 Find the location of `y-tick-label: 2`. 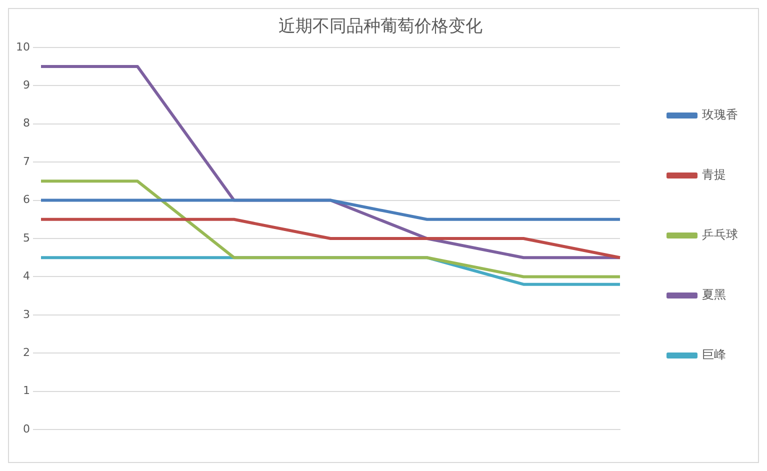

y-tick-label: 2 is located at coordinates (26, 353).